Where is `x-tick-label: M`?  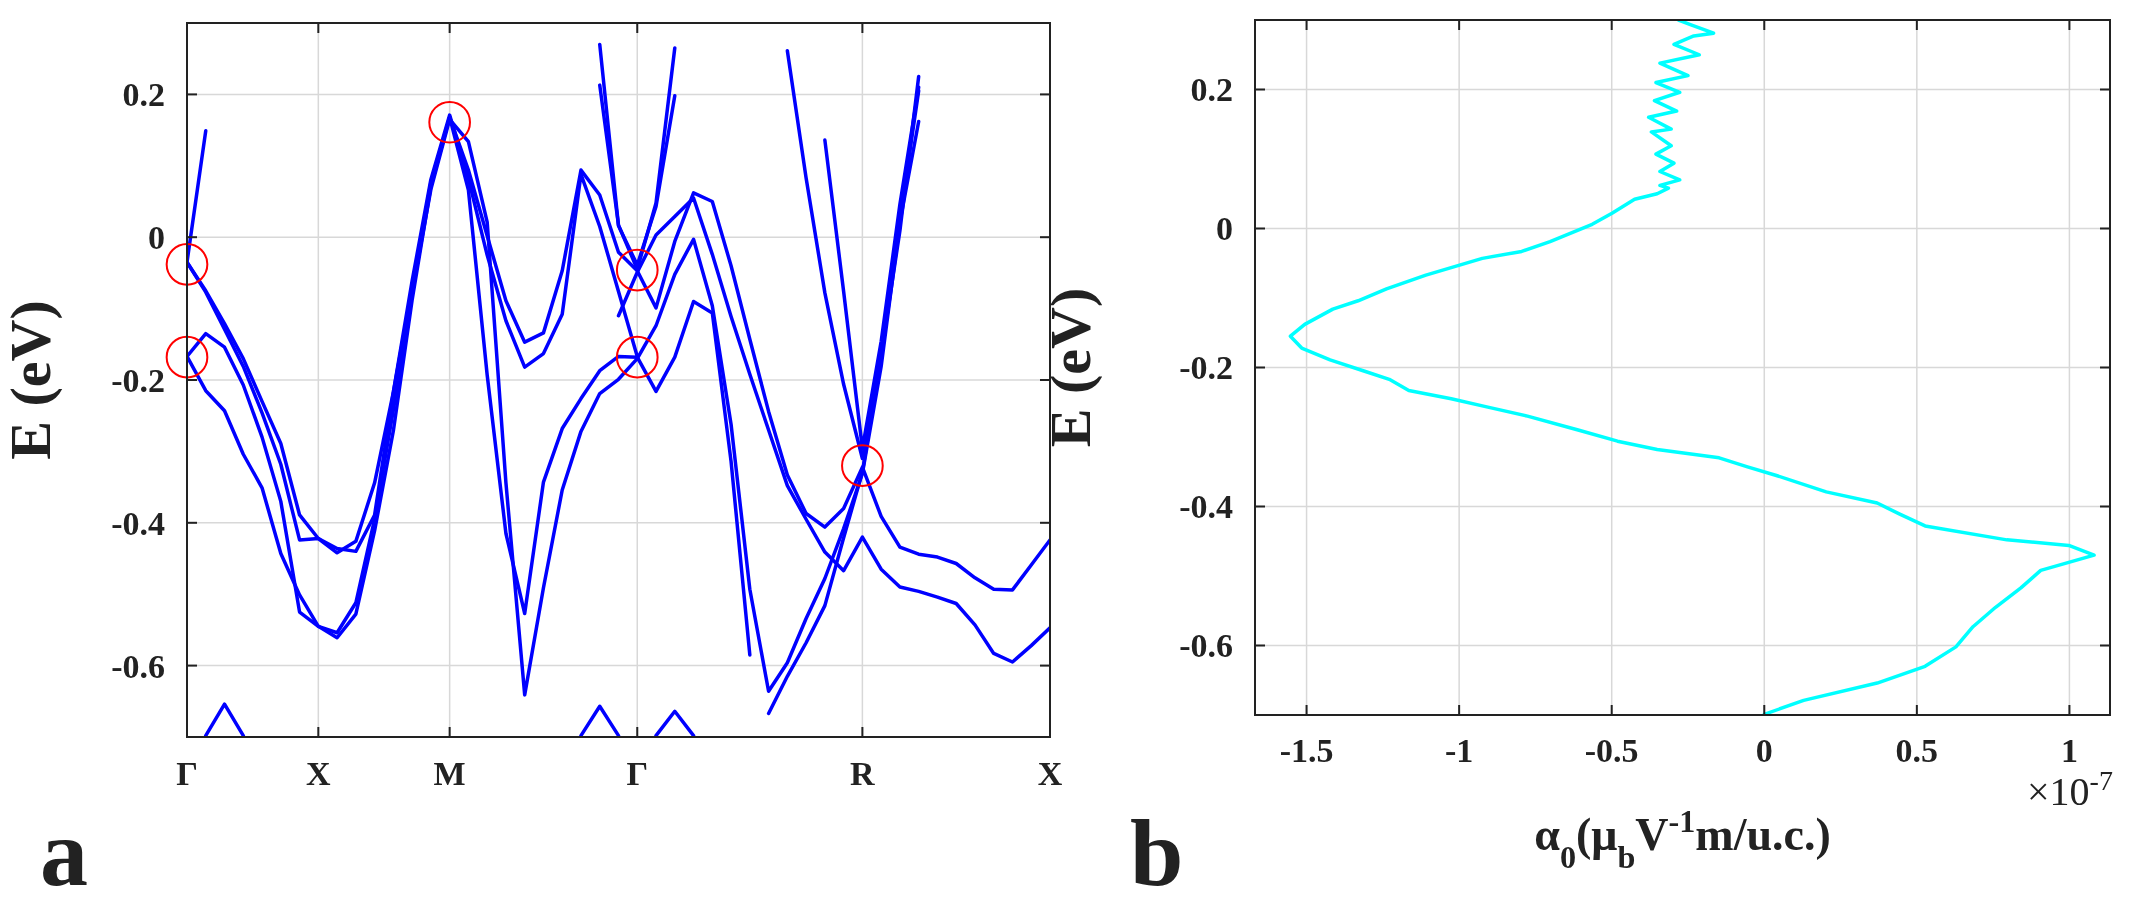
x-tick-label: M is located at coordinates (449, 773).